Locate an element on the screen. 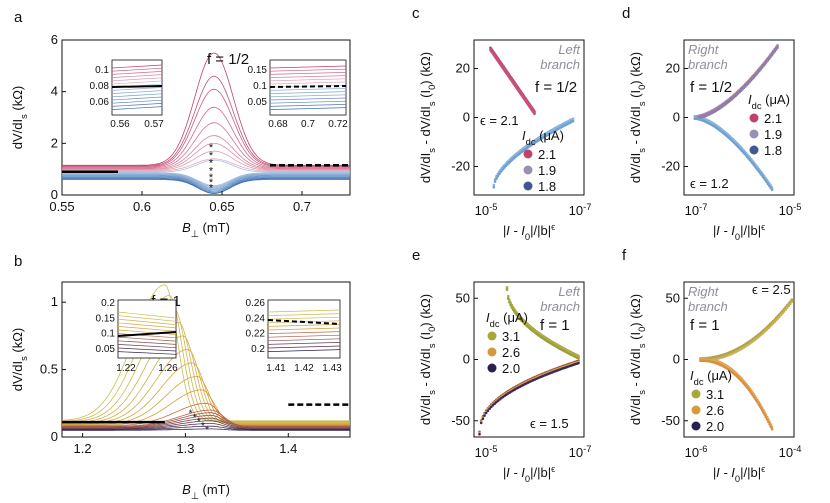 This screenshot has width=830, height=503. tick-label: 1.2 is located at coordinates (83, 448).